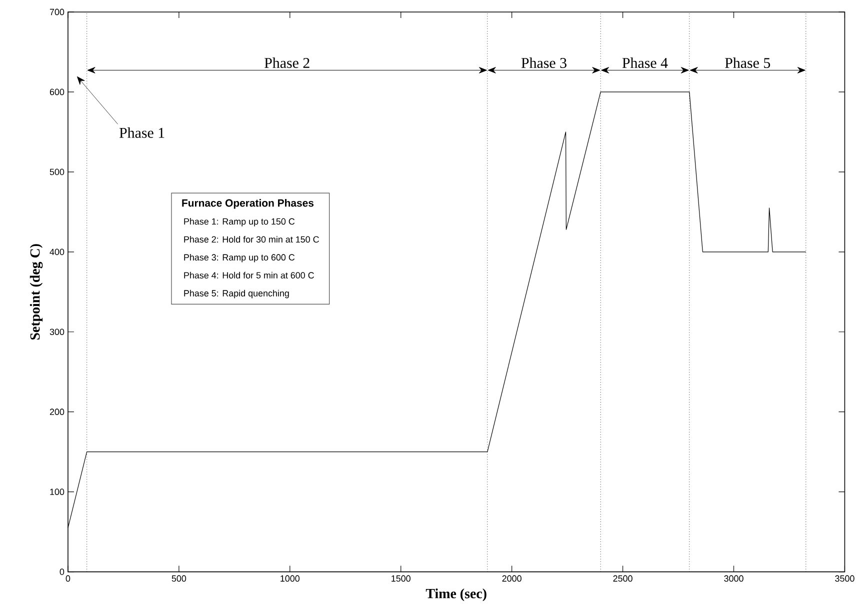 This screenshot has height=616, width=858. Describe the element at coordinates (179, 578) in the screenshot. I see `x-tick-label: 500` at that location.